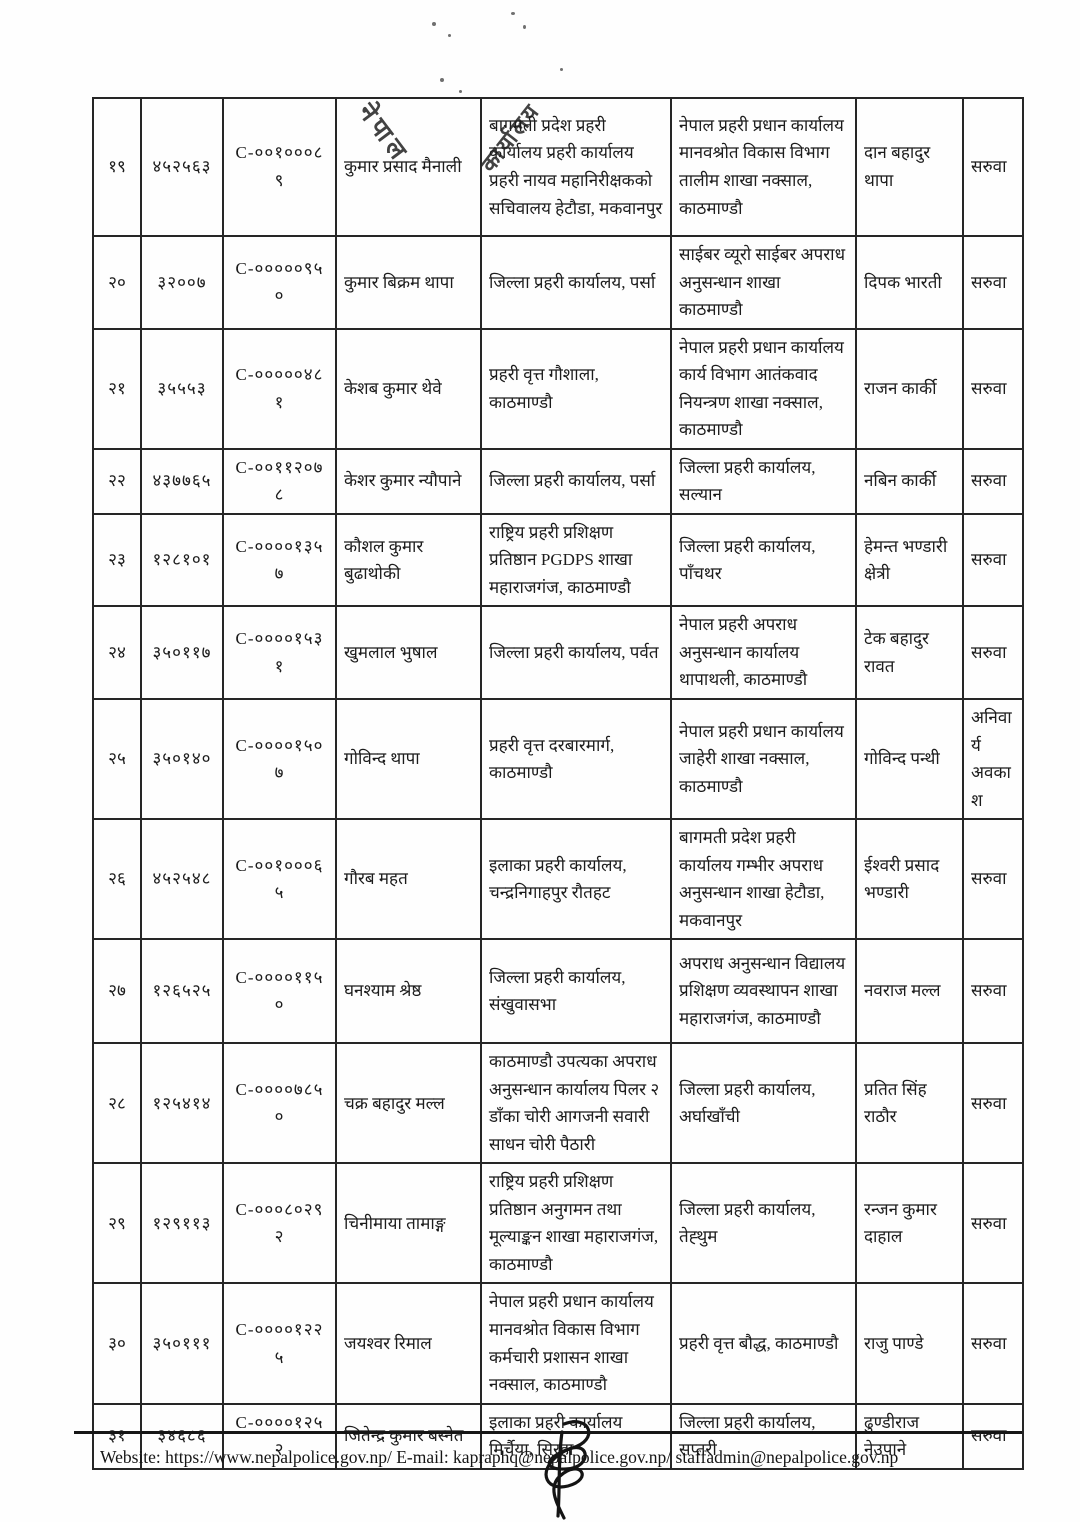  I want to click on cell-name: गोविन्द थापा, so click(408, 759).